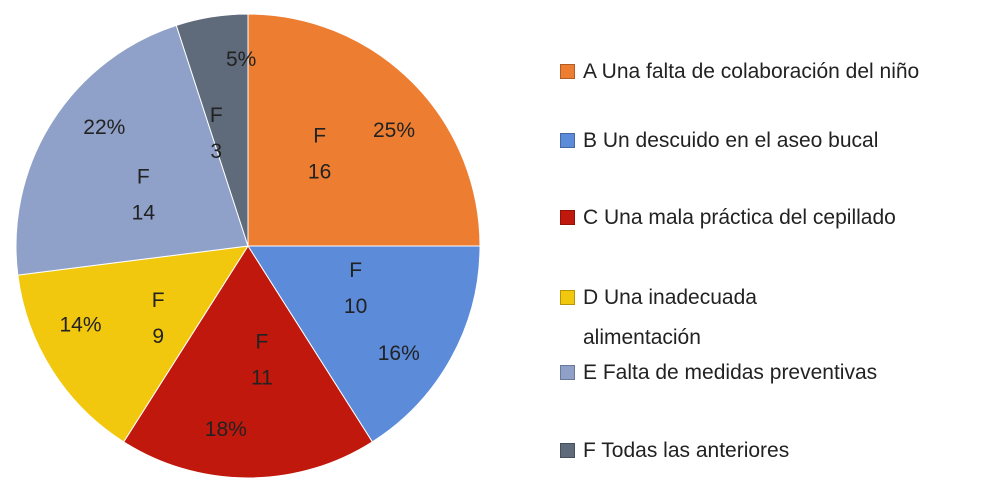  Describe the element at coordinates (144, 213) in the screenshot. I see `frequency-value: 14` at that location.